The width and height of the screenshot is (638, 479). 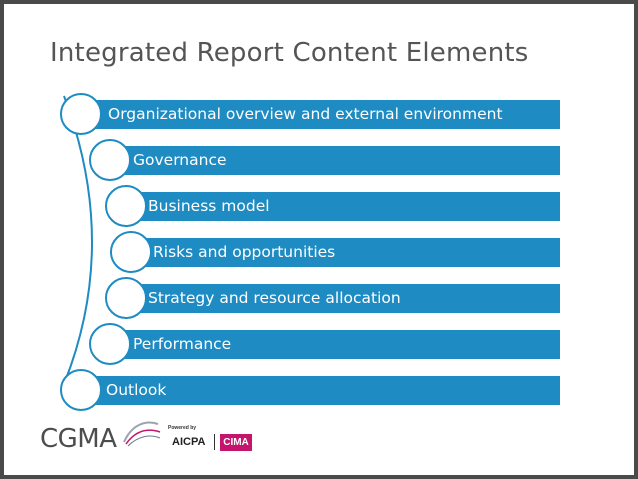 I want to click on cgma-logo: CGMA, so click(x=78, y=439).